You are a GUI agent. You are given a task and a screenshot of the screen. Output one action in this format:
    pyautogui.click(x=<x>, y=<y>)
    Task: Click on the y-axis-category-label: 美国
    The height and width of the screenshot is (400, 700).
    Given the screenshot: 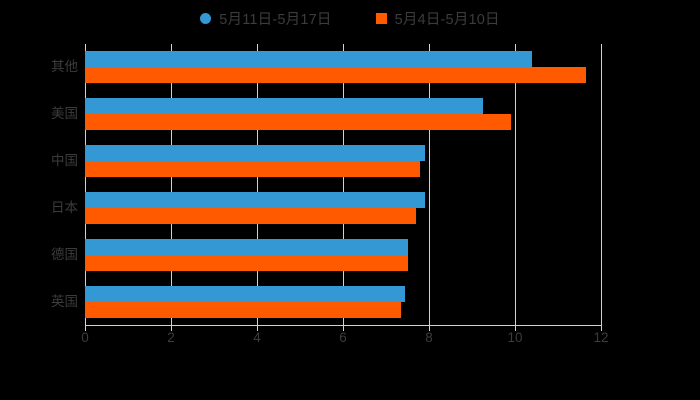 What is the action you would take?
    pyautogui.click(x=64, y=114)
    